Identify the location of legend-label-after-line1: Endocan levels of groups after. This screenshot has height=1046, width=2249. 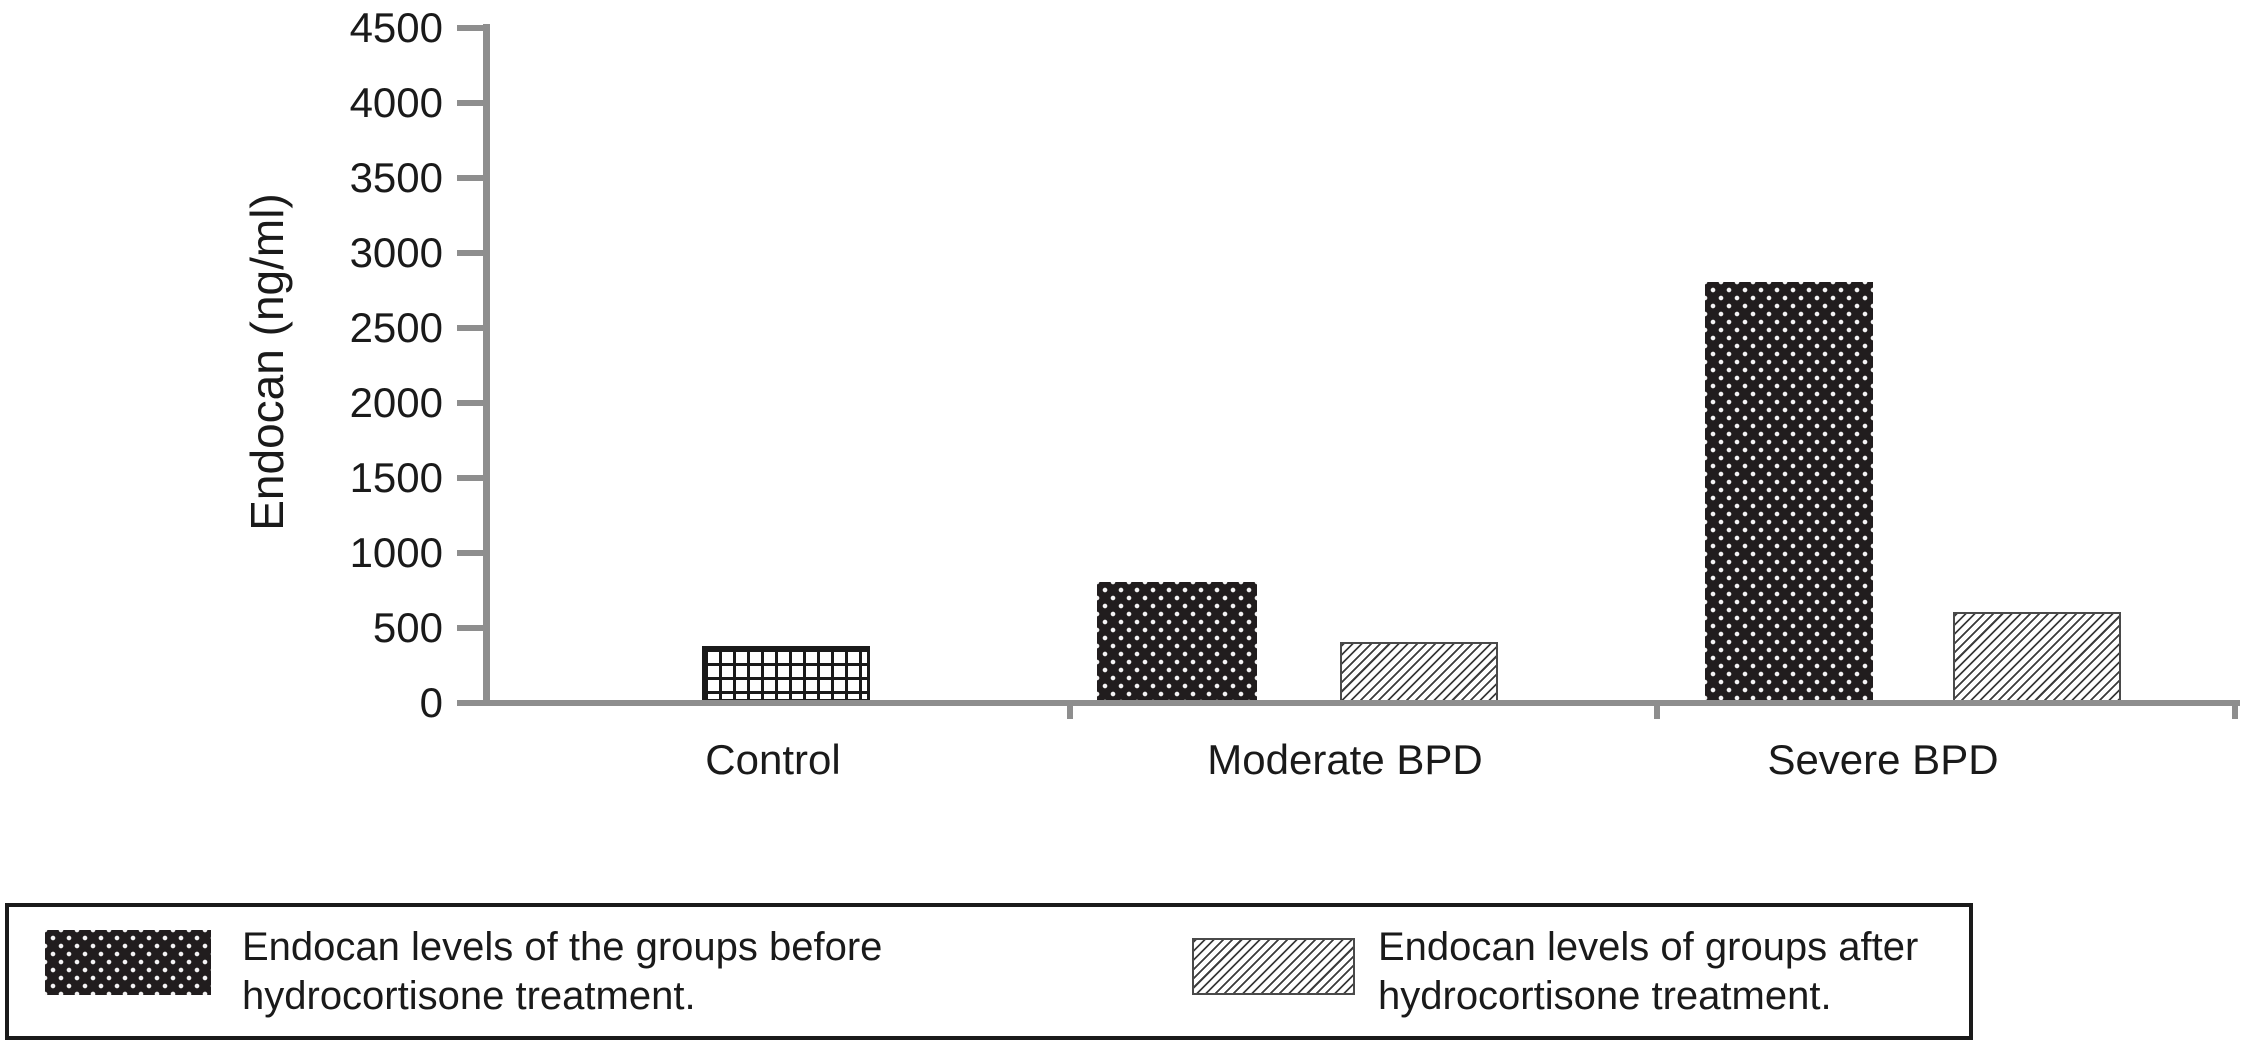
(1648, 947).